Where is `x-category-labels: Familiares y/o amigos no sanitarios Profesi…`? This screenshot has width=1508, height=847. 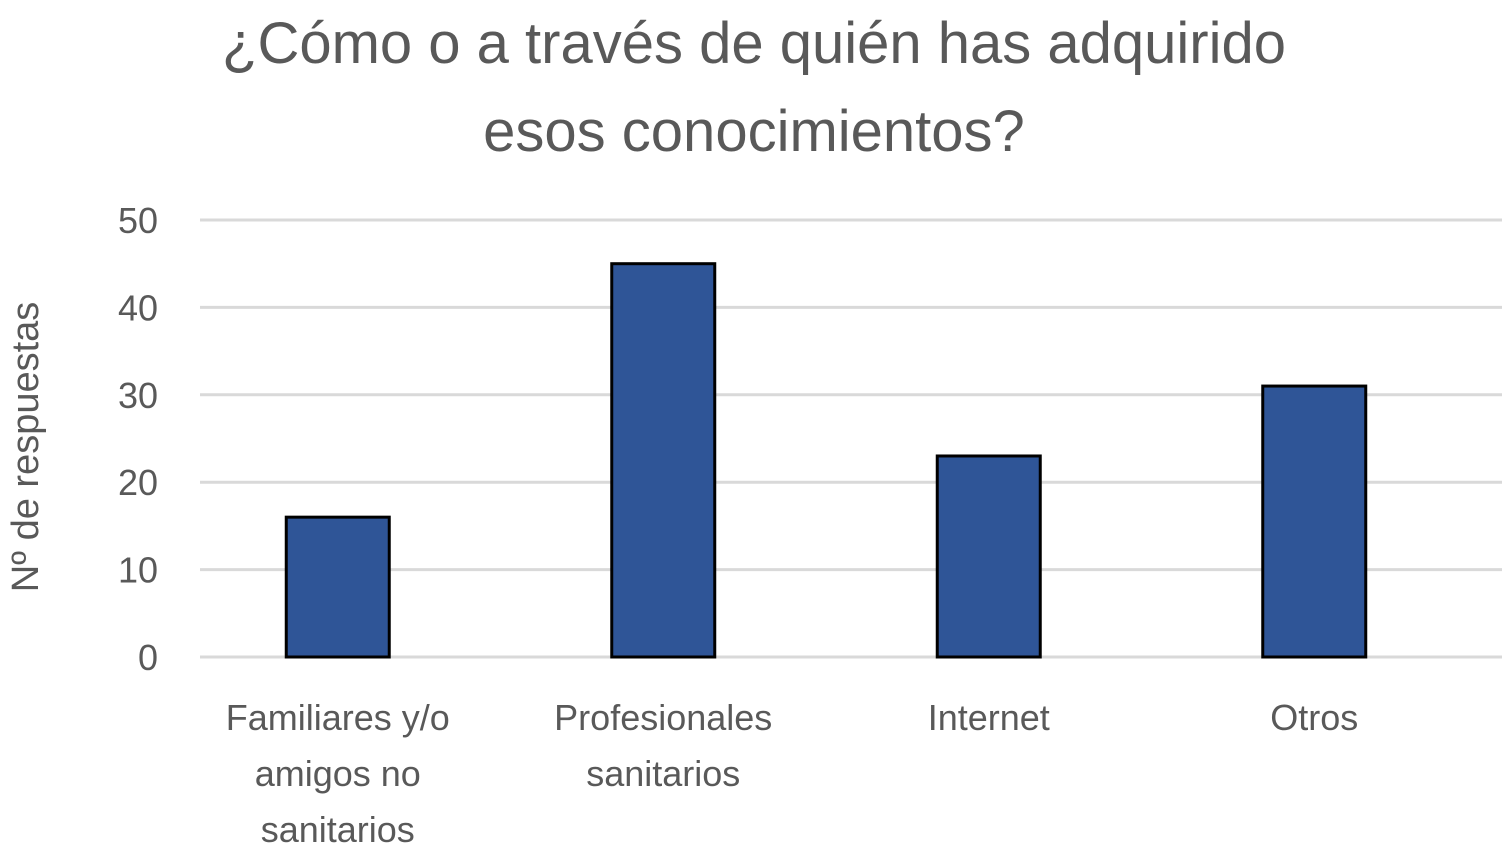
x-category-labels: Familiares y/o amigos no sanitarios Profesi… is located at coordinates (792, 772).